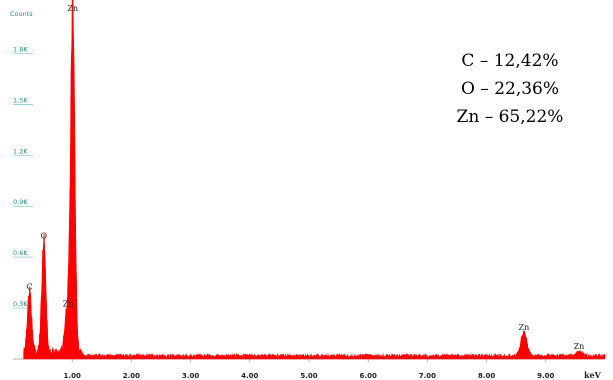 The image size is (613, 380). I want to click on peak-label: O, so click(44, 236).